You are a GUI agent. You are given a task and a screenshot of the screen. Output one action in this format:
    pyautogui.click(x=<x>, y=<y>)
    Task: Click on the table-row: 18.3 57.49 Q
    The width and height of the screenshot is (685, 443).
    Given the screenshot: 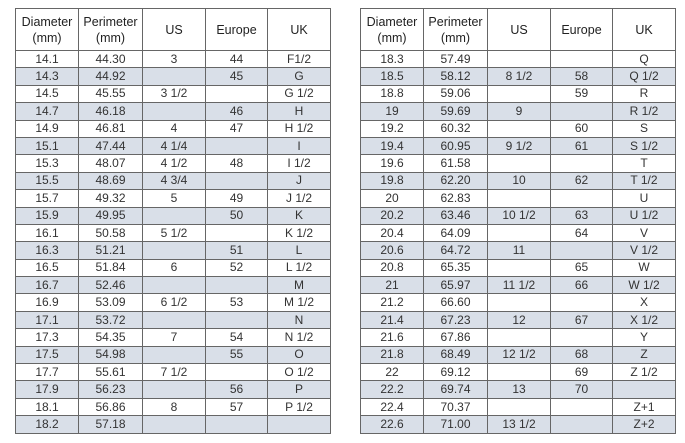 What is the action you would take?
    pyautogui.click(x=518, y=59)
    